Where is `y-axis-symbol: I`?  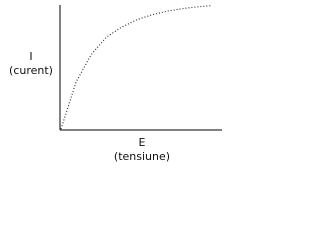 y-axis-symbol: I is located at coordinates (30, 56).